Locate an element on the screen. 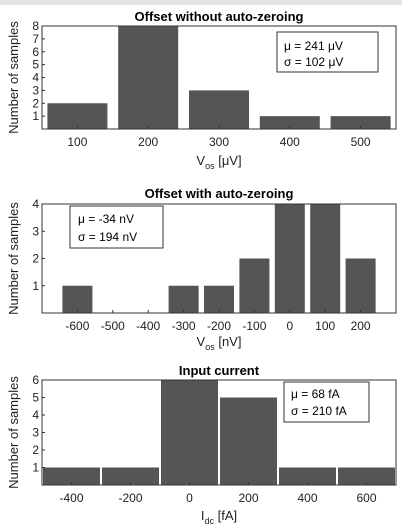 The width and height of the screenshot is (402, 529). y-tick-label: 8 is located at coordinates (35, 26).